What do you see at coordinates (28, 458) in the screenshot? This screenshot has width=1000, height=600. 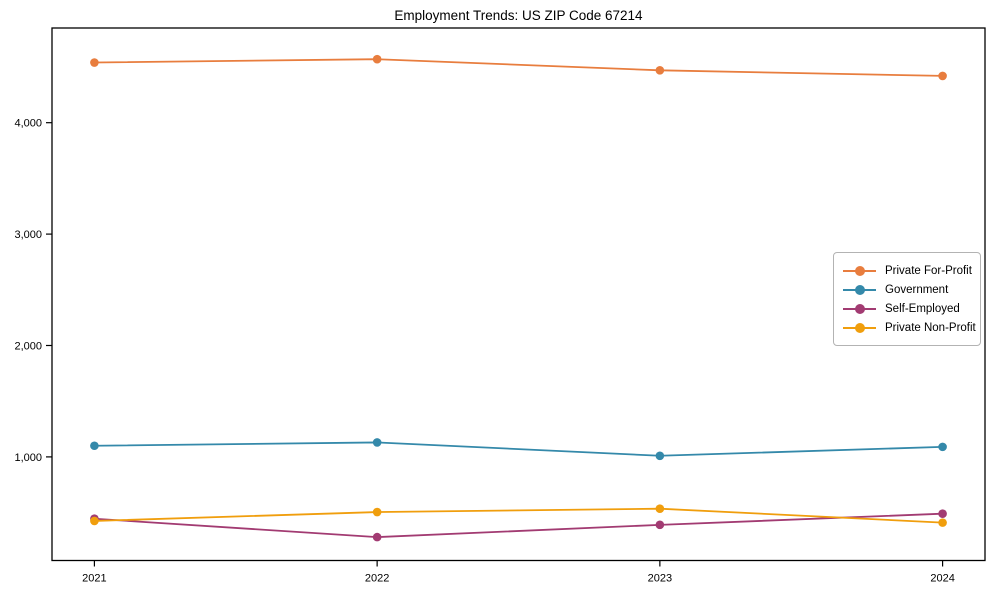 I see `y-tick-label: 1,000` at bounding box center [28, 458].